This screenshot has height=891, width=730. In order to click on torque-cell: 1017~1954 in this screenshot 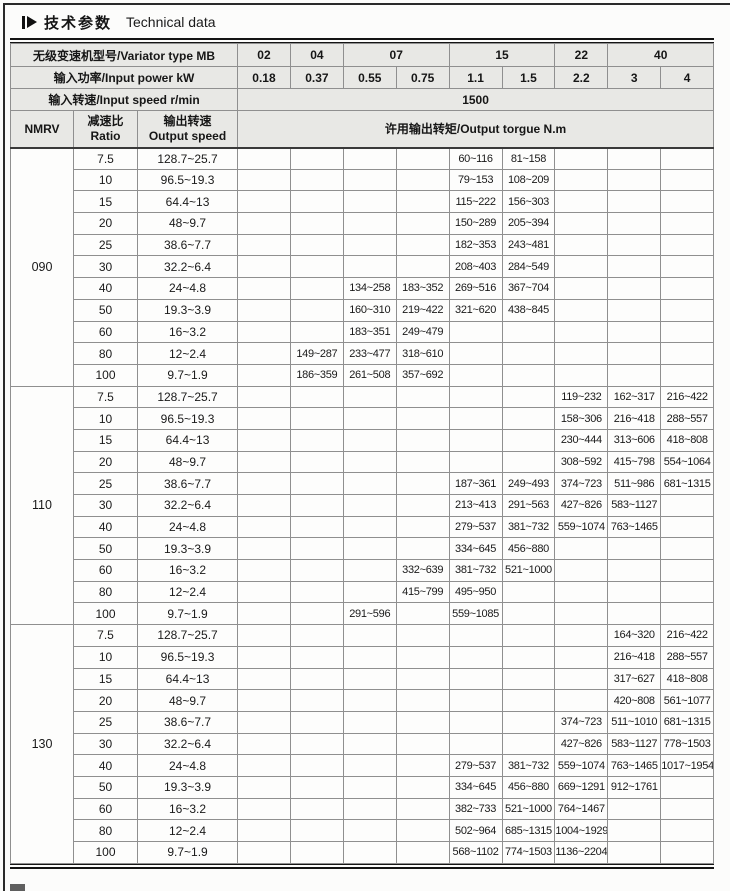, I will do `click(687, 765)`.